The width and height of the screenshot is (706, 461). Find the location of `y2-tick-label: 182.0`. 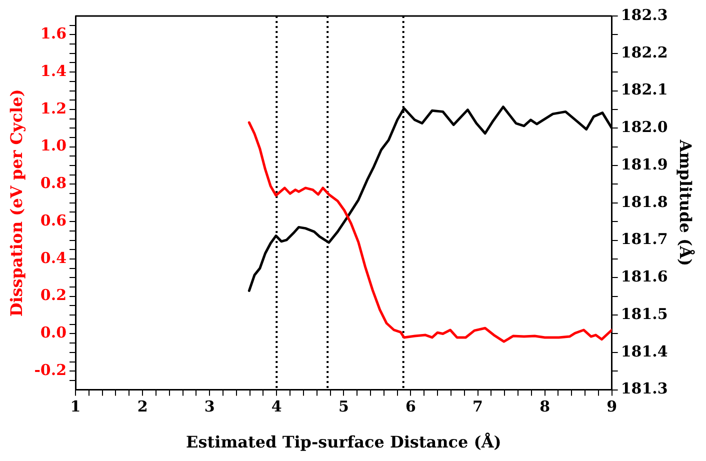

y2-tick-label: 182.0 is located at coordinates (644, 127).